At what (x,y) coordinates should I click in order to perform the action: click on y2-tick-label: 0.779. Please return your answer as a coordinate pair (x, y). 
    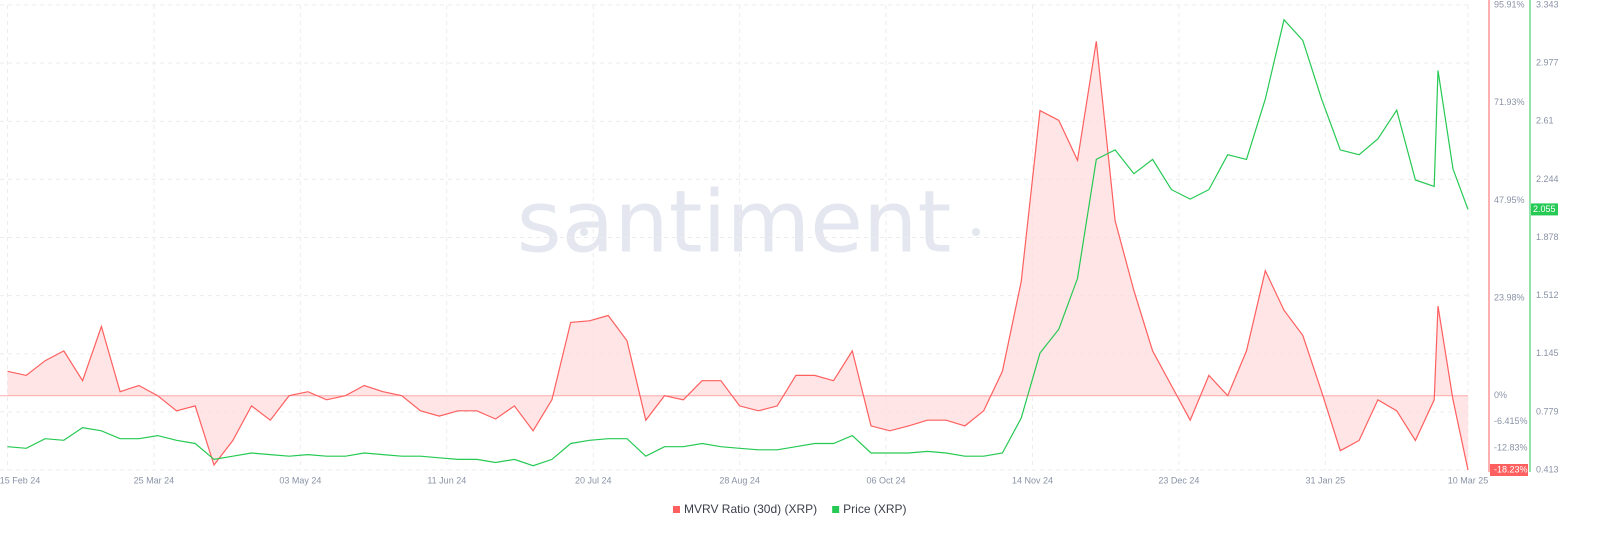
    Looking at the image, I should click on (1547, 411).